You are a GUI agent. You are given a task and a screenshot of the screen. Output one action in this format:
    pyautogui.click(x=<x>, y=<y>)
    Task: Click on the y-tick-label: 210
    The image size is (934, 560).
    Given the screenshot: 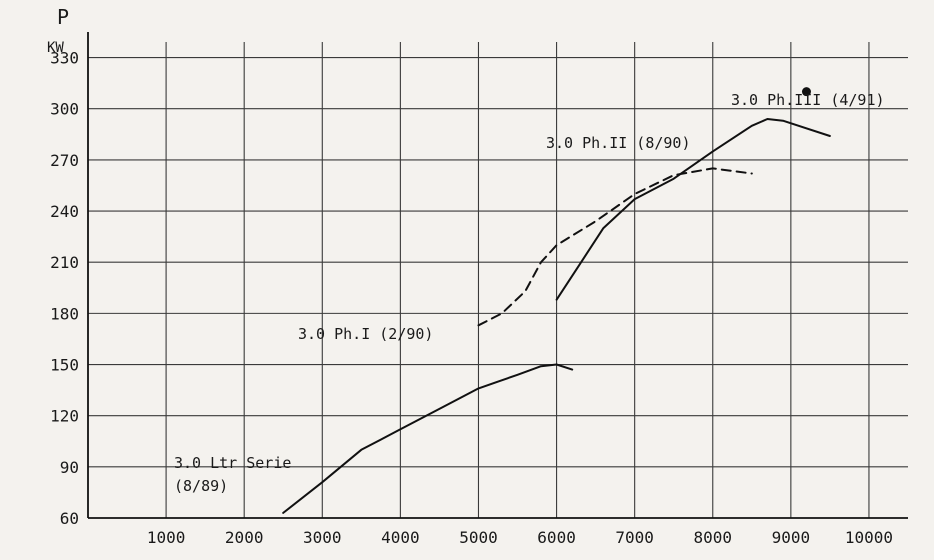 What is the action you would take?
    pyautogui.click(x=64, y=262)
    